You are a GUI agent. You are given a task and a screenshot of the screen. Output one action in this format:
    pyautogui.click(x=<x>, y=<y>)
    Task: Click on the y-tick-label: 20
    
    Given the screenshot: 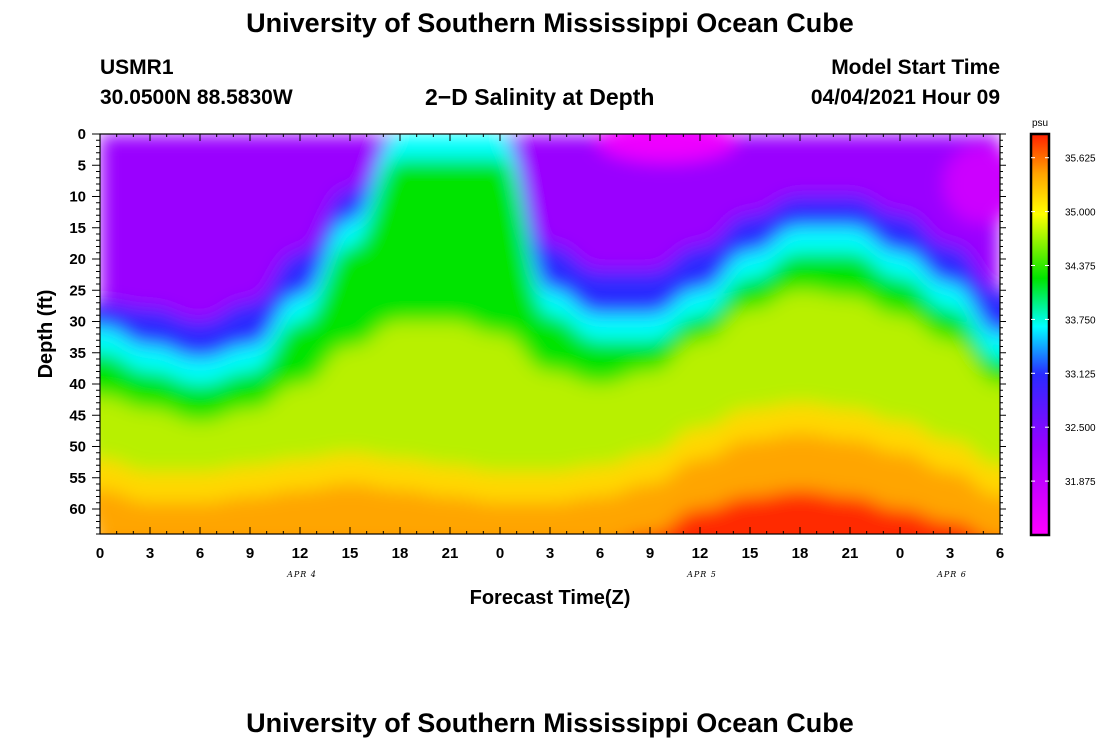 What is the action you would take?
    pyautogui.click(x=77, y=259)
    